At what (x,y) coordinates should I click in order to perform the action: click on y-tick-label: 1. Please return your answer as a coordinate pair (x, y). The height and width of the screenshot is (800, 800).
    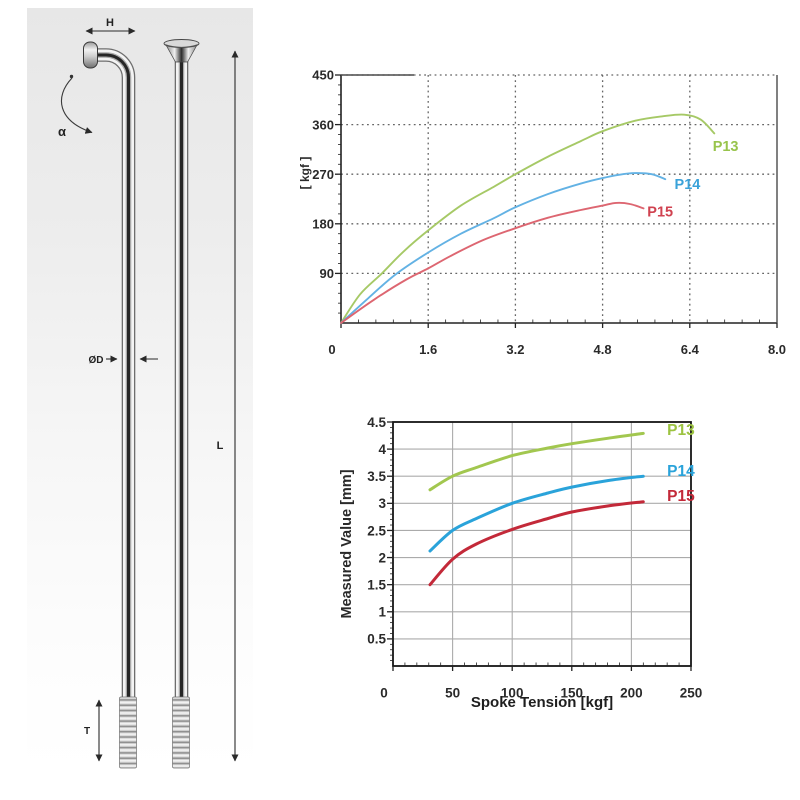
    Looking at the image, I should click on (382, 612).